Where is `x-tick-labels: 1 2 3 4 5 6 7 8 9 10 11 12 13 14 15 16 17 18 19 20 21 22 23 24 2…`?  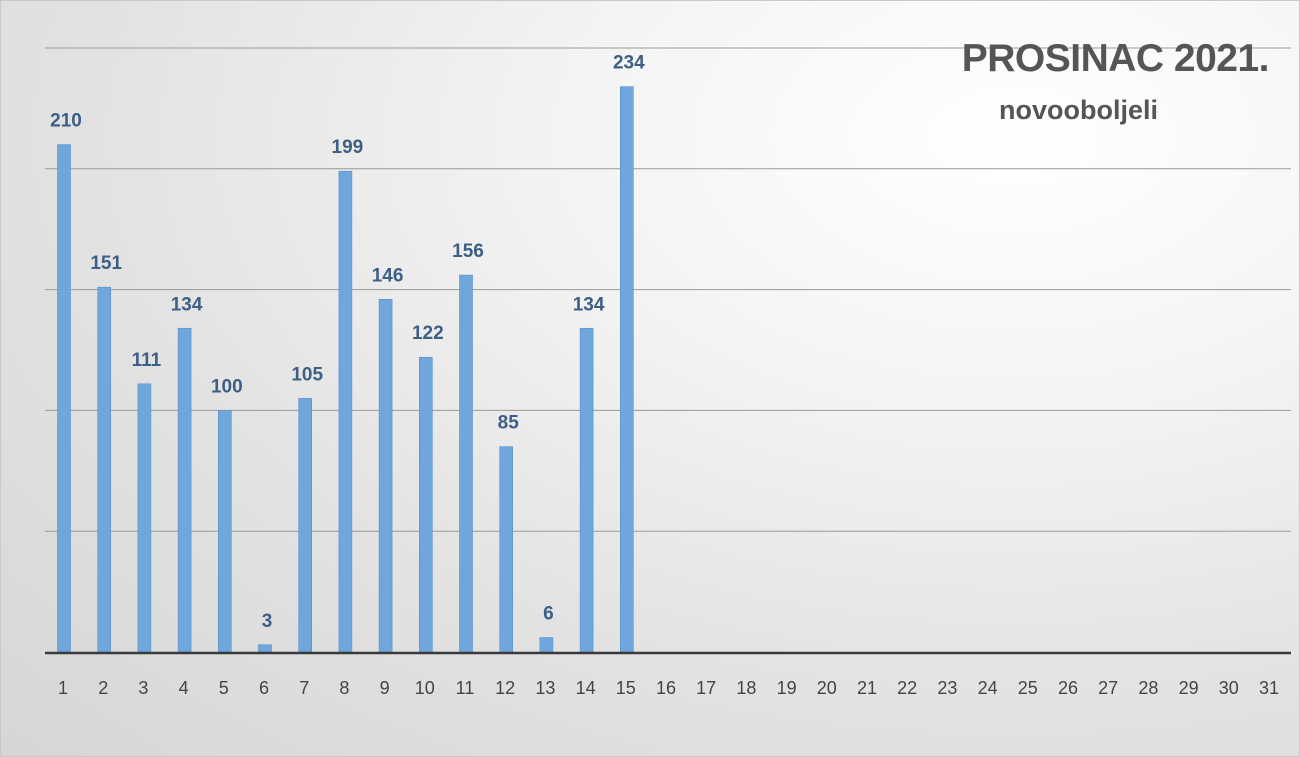 x-tick-labels: 1 2 3 4 5 6 7 8 9 10 11 12 13 14 15 16 17 18 19 20 21 22 23 24 2… is located at coordinates (668, 688).